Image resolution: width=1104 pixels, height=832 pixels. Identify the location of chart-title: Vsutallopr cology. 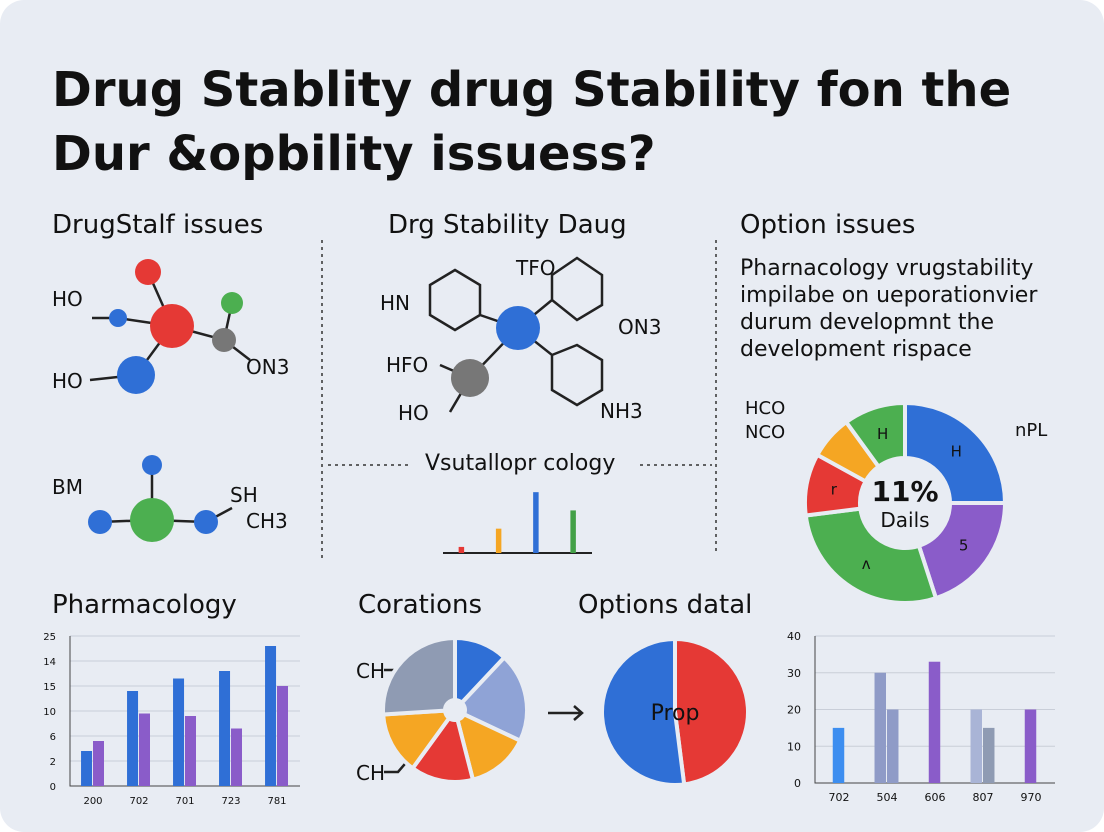
(520, 463).